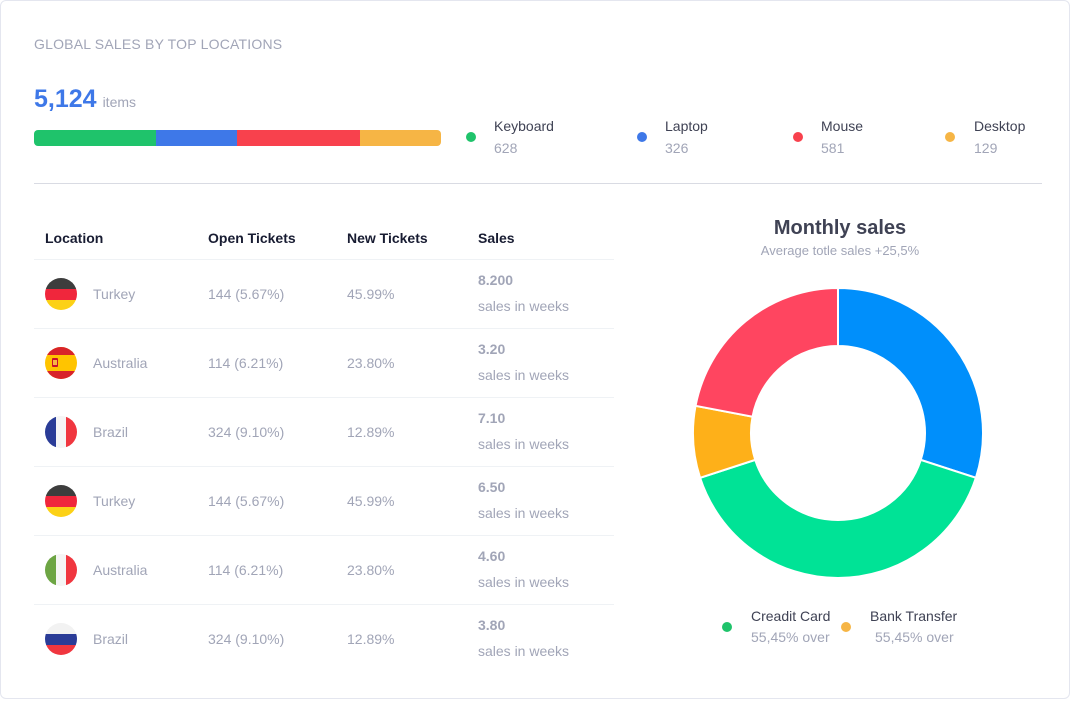  I want to click on progress-segment-mouse, so click(298, 138).